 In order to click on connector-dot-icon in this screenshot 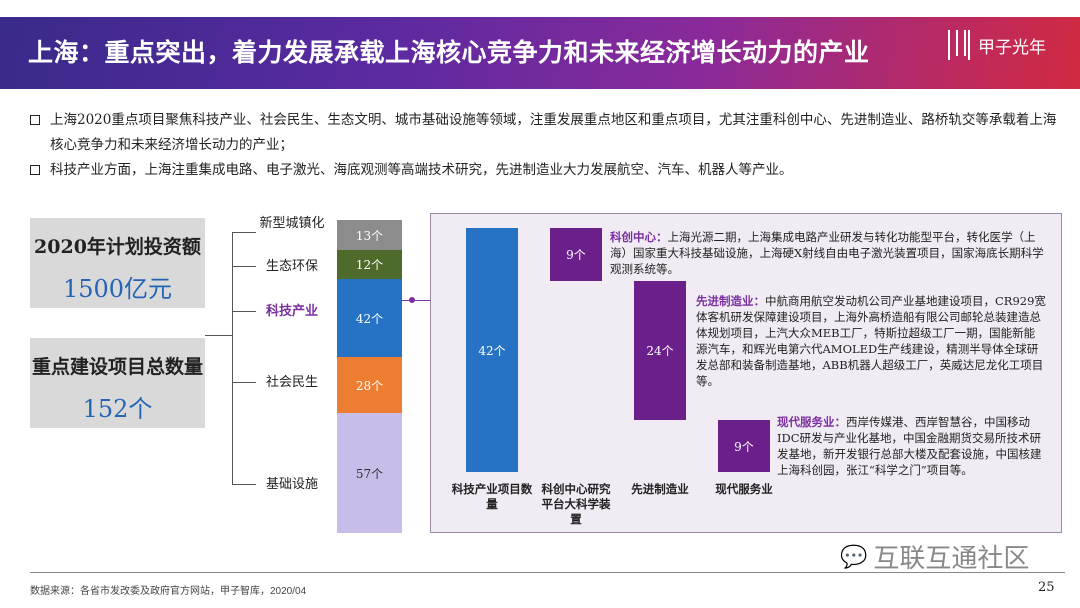, I will do `click(412, 300)`.